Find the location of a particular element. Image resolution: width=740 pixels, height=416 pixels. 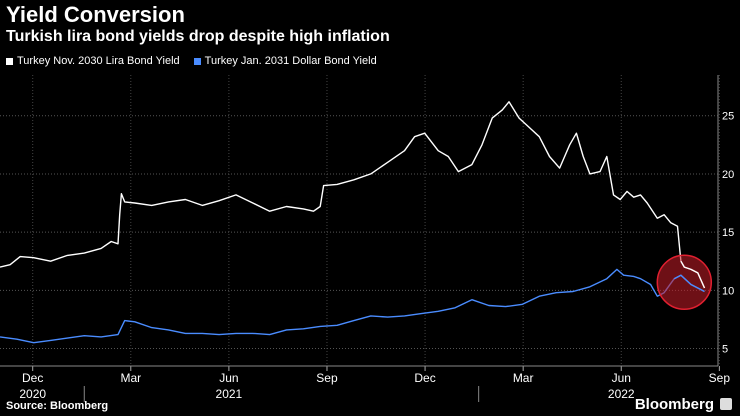

brand-logo: Bloomberg is located at coordinates (674, 404).